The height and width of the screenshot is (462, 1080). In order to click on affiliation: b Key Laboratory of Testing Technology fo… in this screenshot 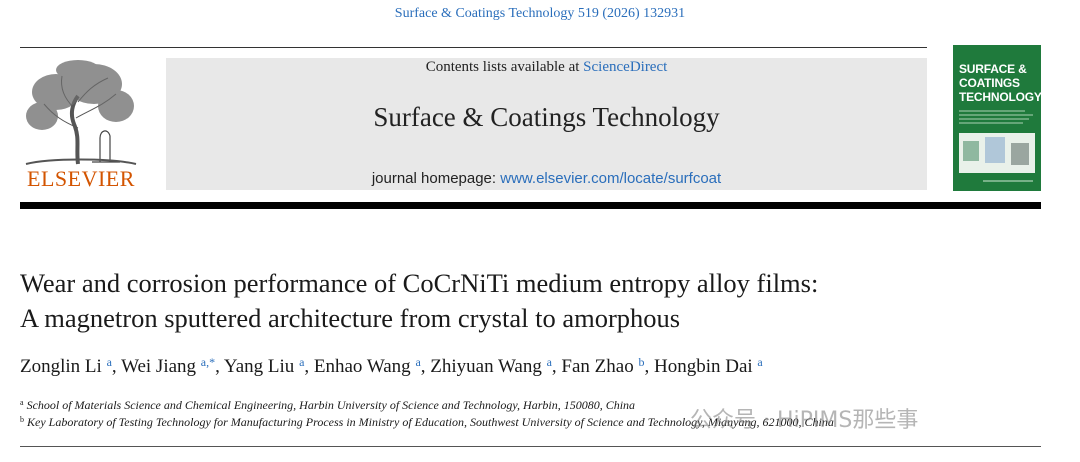, I will do `click(427, 422)`.